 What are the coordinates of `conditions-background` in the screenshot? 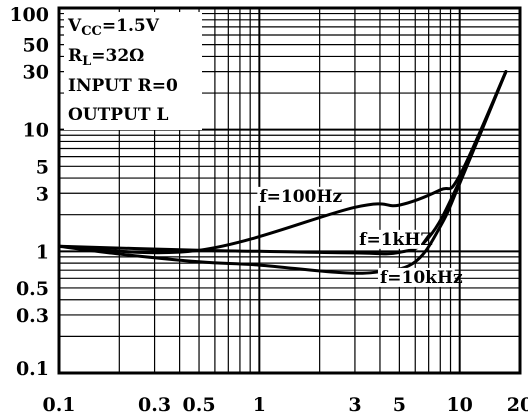 It's located at (133, 71).